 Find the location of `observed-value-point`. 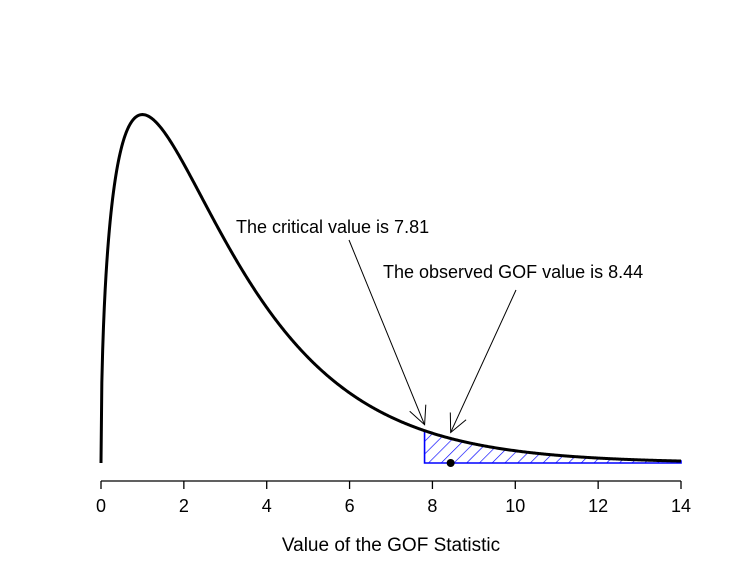

observed-value-point is located at coordinates (450, 463).